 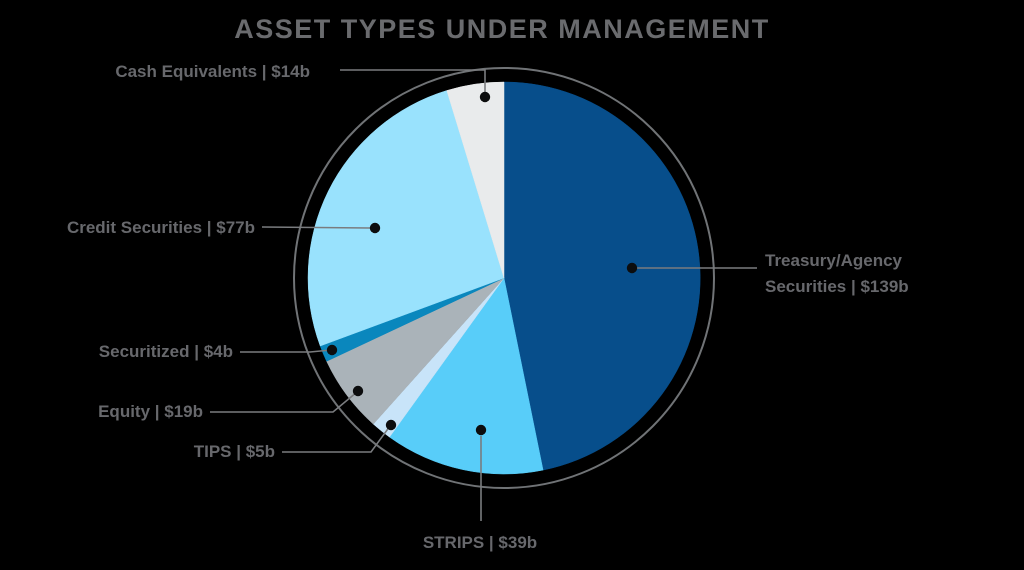 What do you see at coordinates (602, 276) in the screenshot?
I see `pie-slice-treasury` at bounding box center [602, 276].